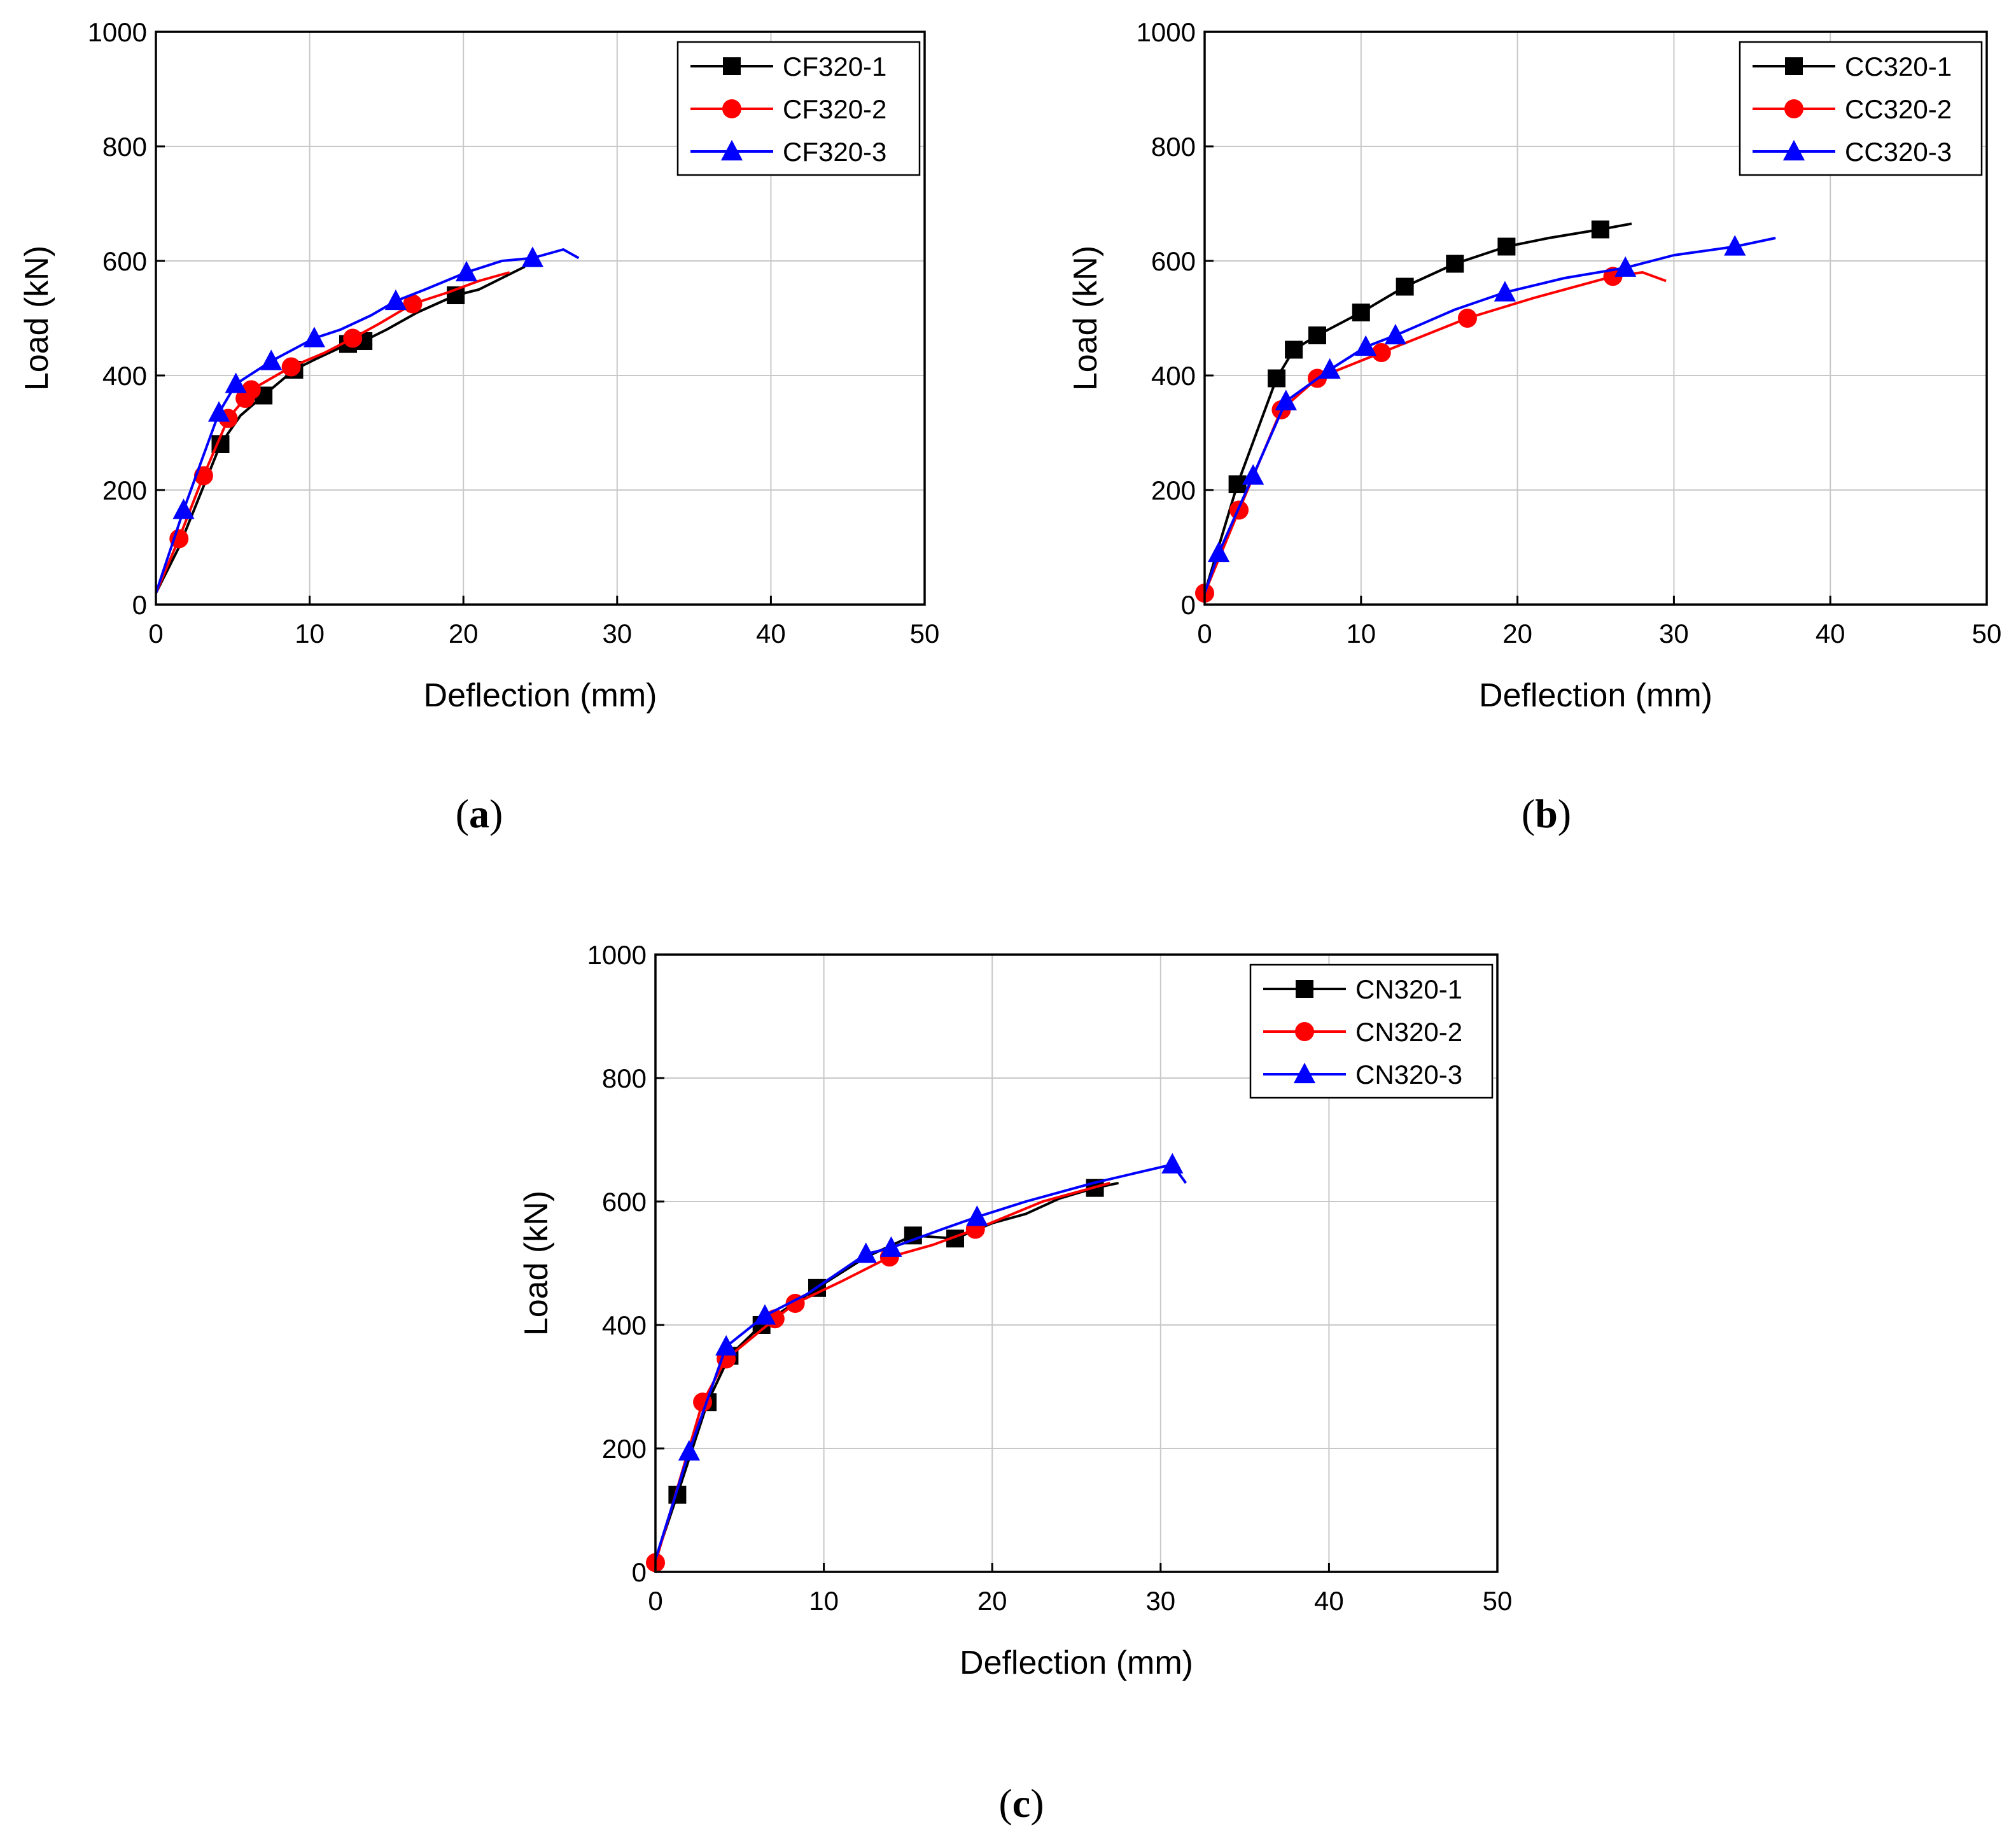  Describe the element at coordinates (1021, 1804) in the screenshot. I see `panel-caption: (c)` at that location.